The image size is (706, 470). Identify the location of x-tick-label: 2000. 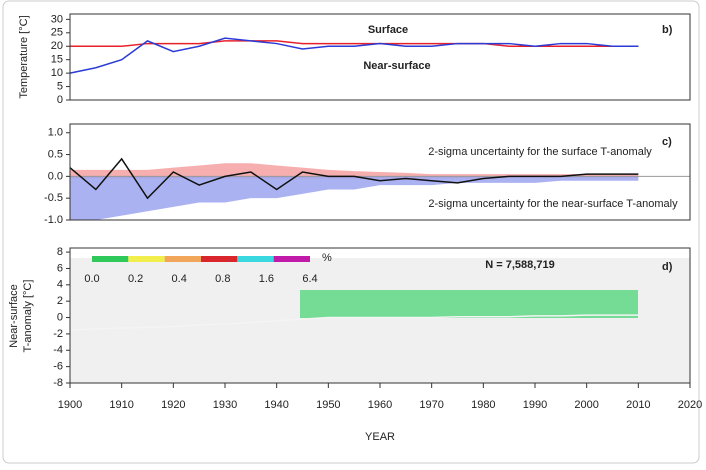
(586, 405).